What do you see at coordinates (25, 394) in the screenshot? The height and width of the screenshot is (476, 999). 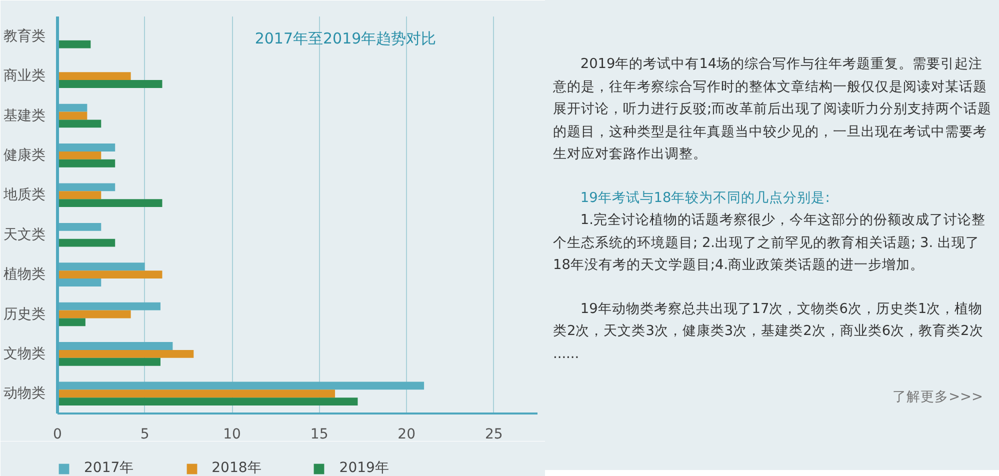 I see `y-tick-label: 动物类` at bounding box center [25, 394].